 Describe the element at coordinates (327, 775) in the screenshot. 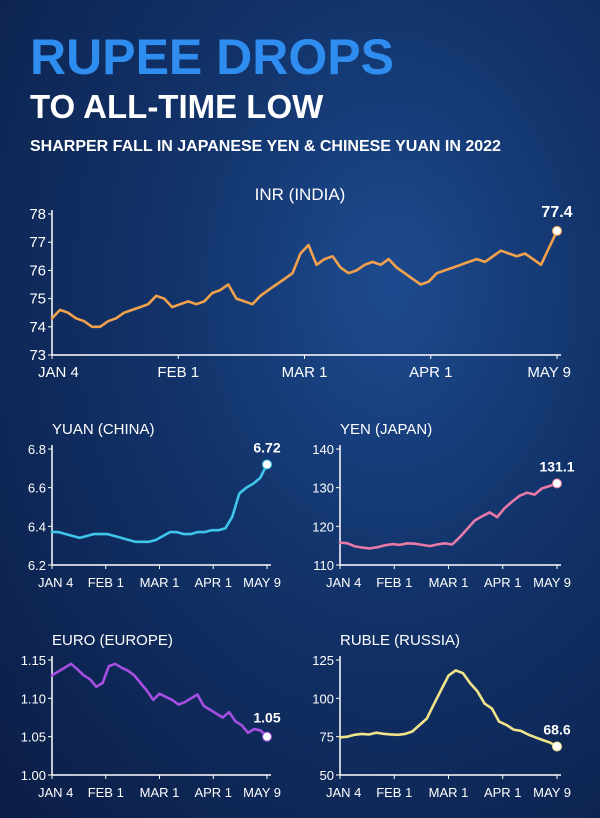

I see `y-tick-label: 50` at that location.